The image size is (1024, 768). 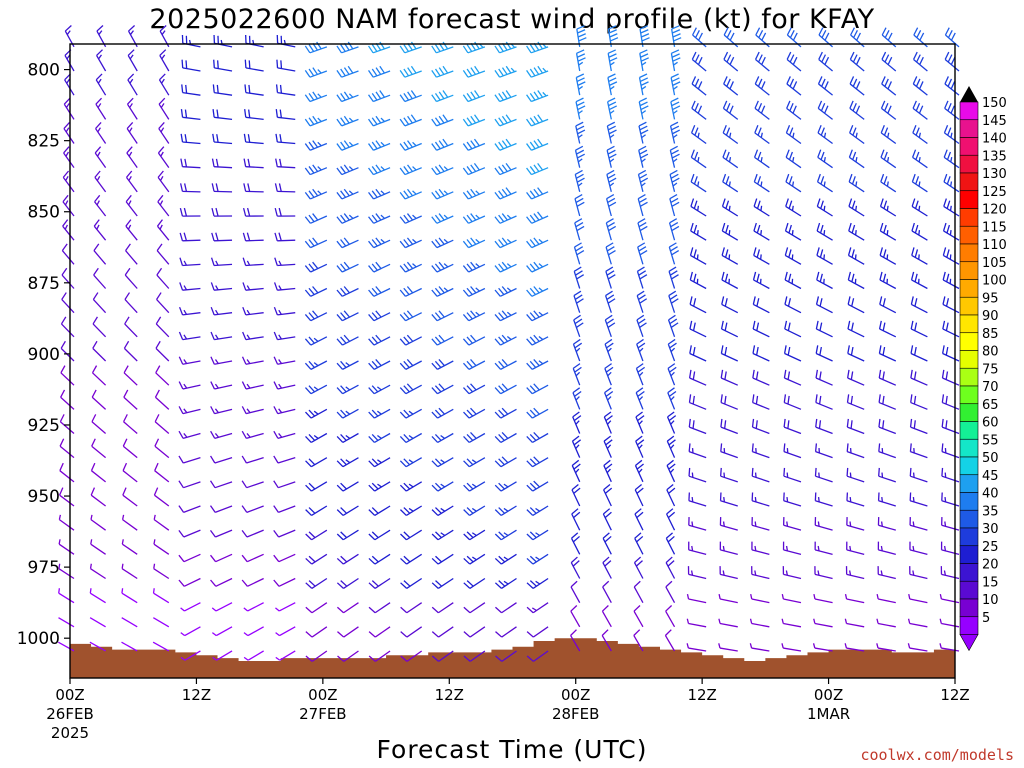 What do you see at coordinates (990, 458) in the screenshot?
I see `colorbar-label: 50` at bounding box center [990, 458].